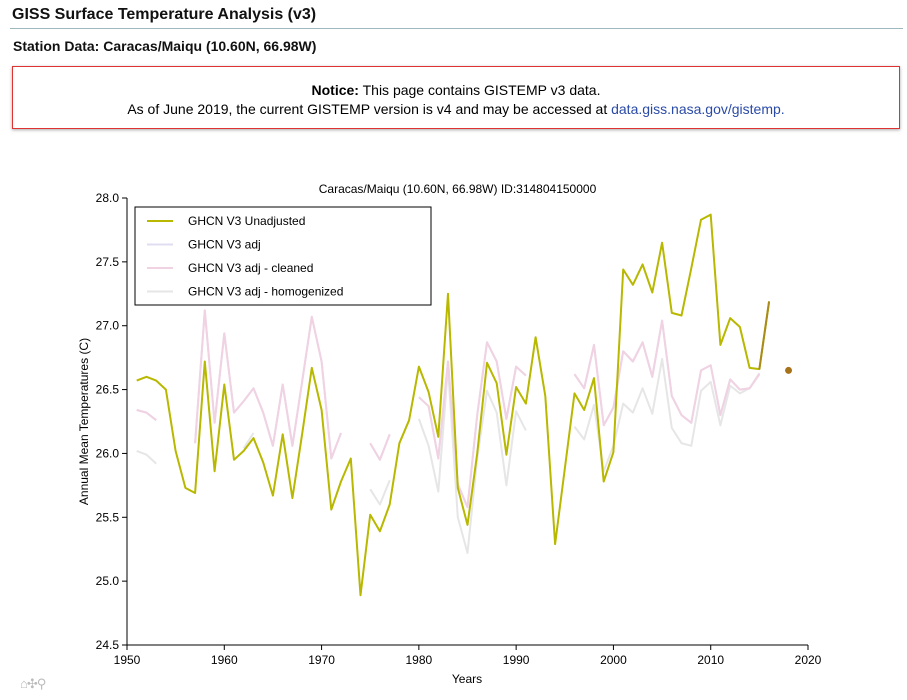 Image resolution: width=907 pixels, height=700 pixels. Describe the element at coordinates (108, 198) in the screenshot. I see `y-tick-label: 28.0` at that location.